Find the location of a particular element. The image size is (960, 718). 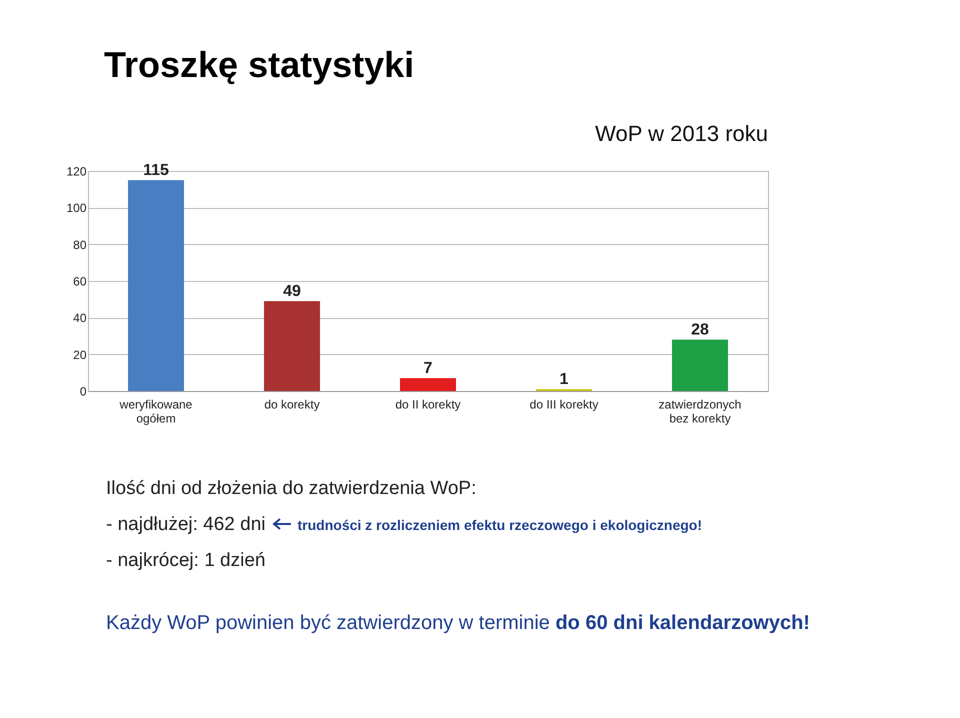

y-tick-label: 60 is located at coordinates (80, 281).